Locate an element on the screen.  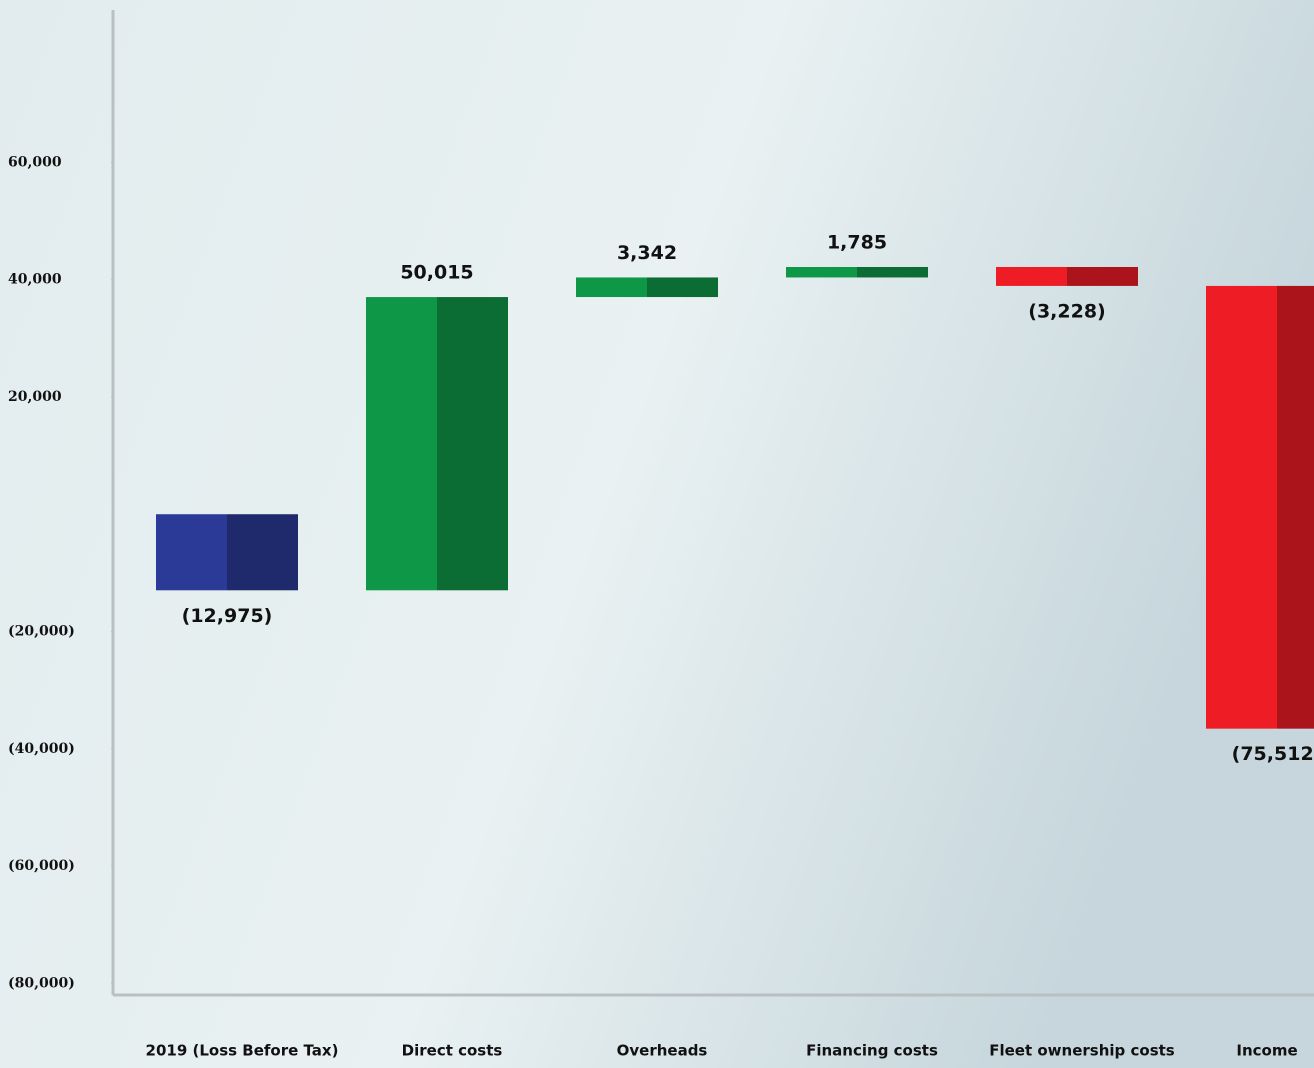
x-tick-label: Overheads is located at coordinates (662, 1051).